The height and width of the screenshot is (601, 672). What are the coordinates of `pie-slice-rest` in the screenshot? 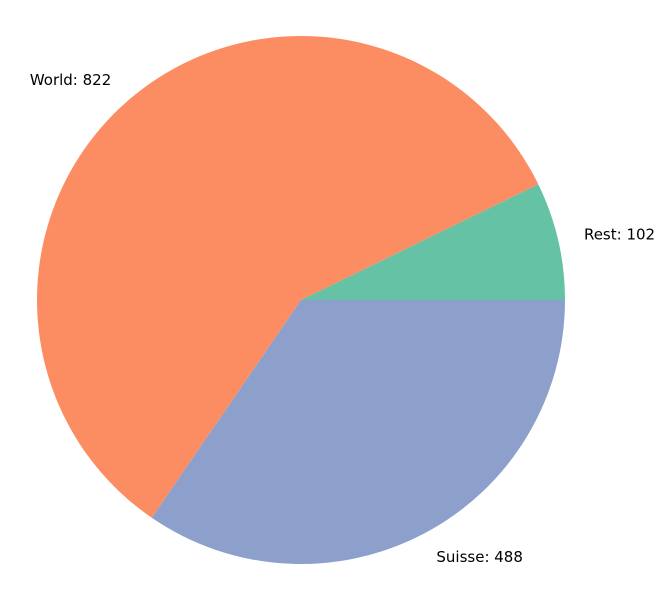 It's located at (433, 242).